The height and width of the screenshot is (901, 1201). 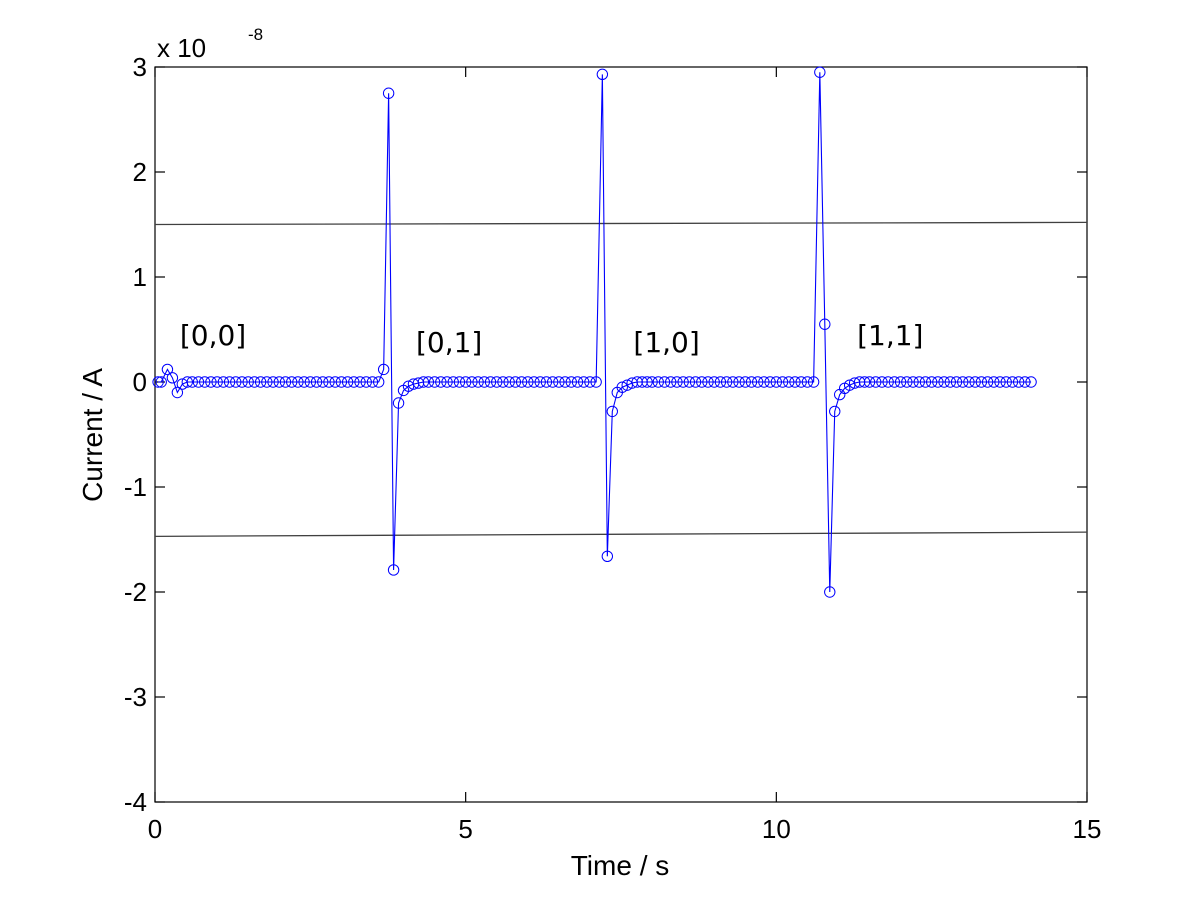 What do you see at coordinates (621, 534) in the screenshot?
I see `reference-line` at bounding box center [621, 534].